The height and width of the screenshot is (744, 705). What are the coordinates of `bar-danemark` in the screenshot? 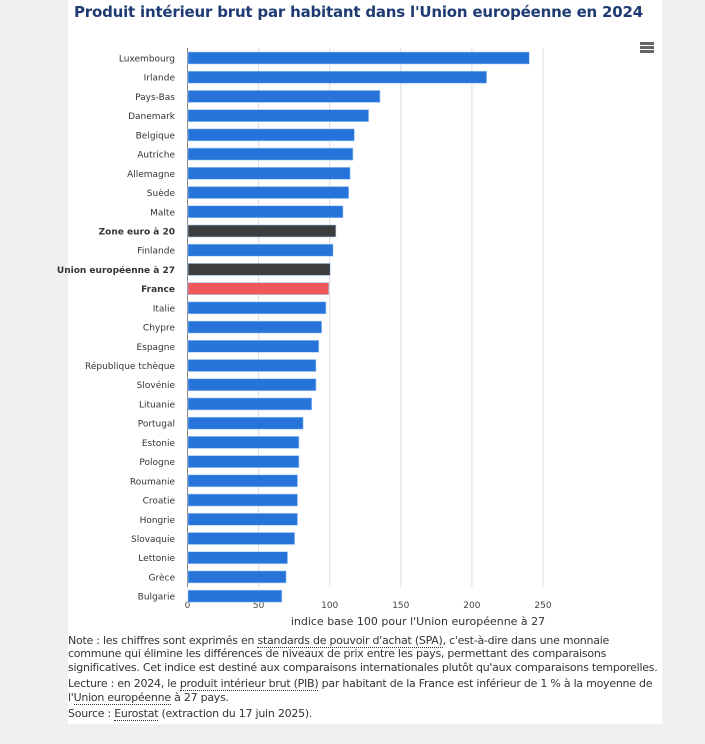 It's located at (278, 115).